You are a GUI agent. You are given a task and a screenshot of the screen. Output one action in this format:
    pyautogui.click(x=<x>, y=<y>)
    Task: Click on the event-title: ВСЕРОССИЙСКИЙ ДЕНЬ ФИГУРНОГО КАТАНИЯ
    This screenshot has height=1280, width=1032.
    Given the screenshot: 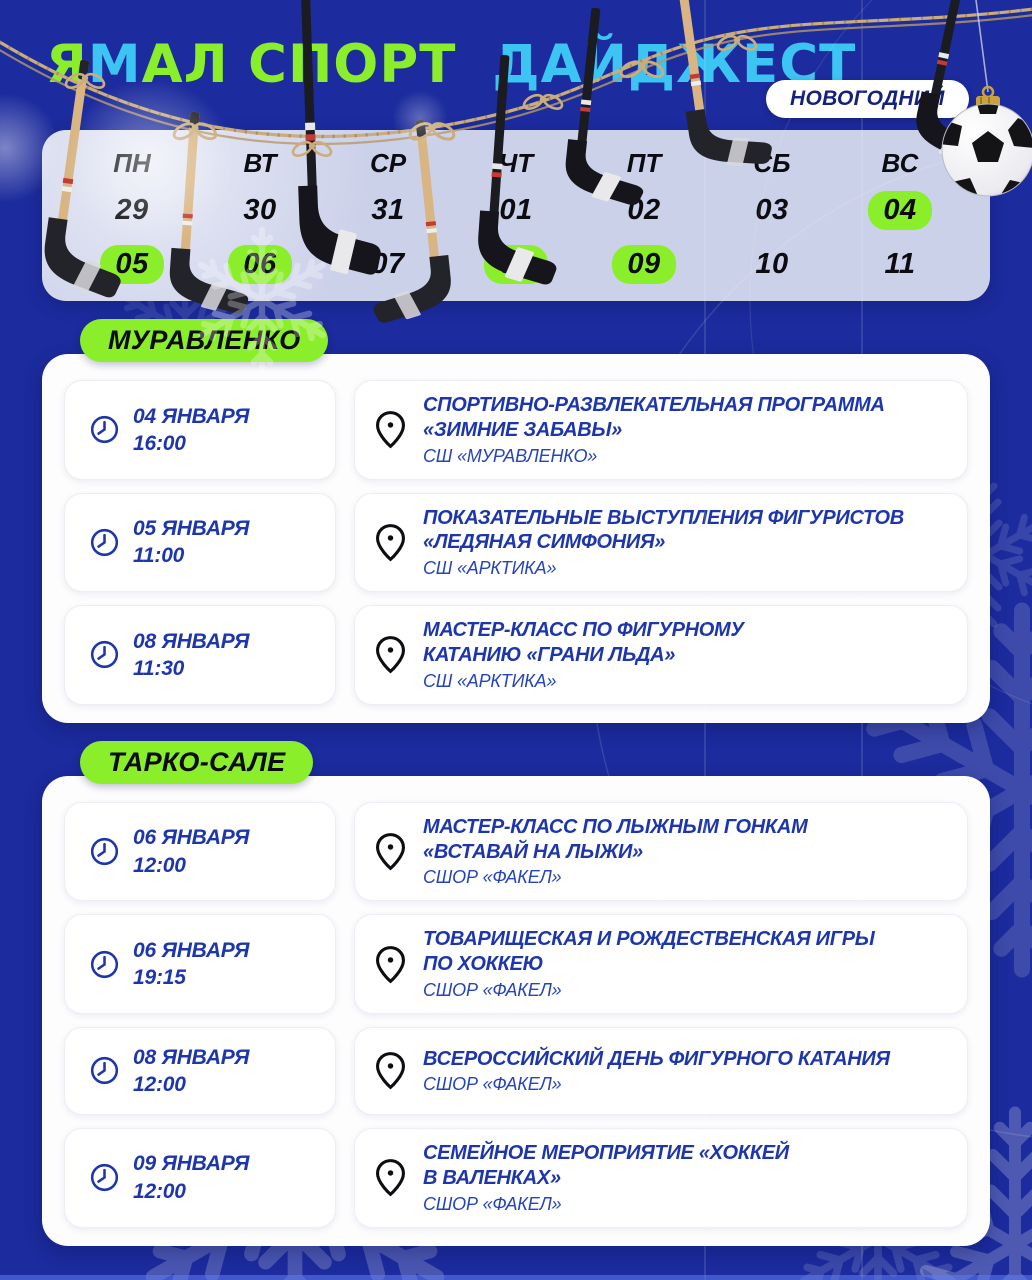 What is the action you would take?
    pyautogui.click(x=656, y=1059)
    